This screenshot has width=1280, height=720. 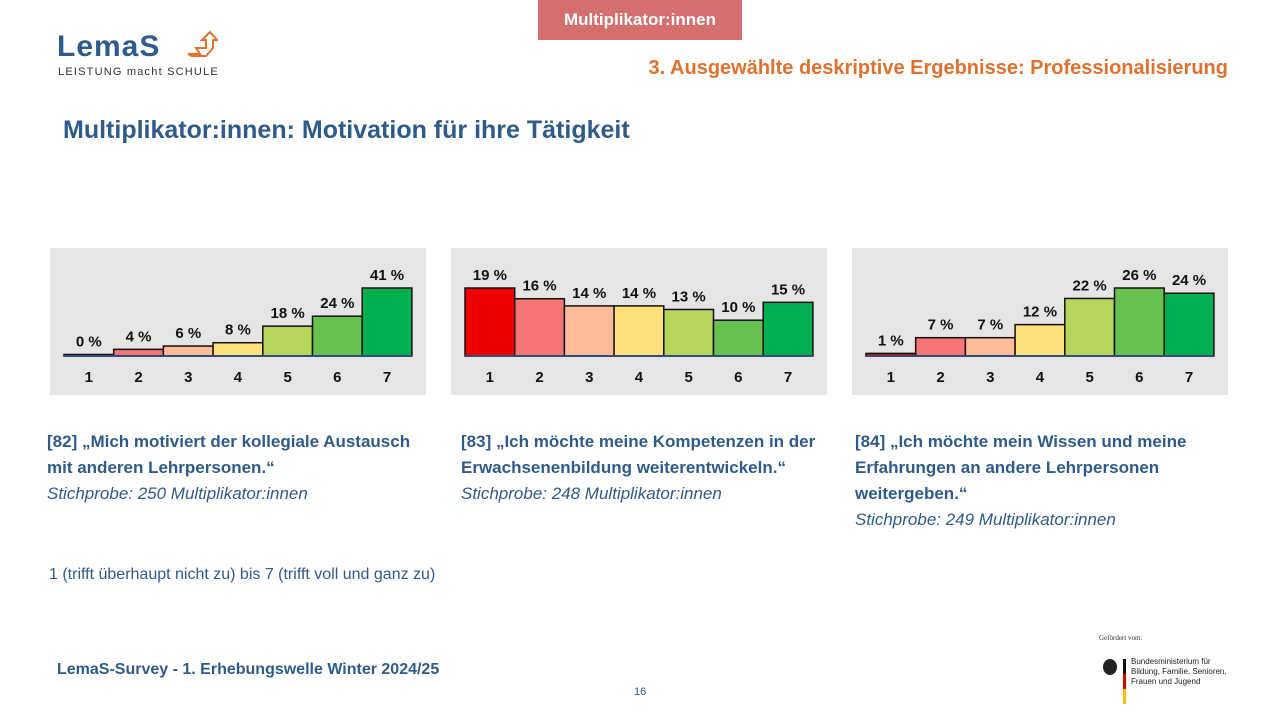 What do you see at coordinates (738, 307) in the screenshot?
I see `data-label: 10 %` at bounding box center [738, 307].